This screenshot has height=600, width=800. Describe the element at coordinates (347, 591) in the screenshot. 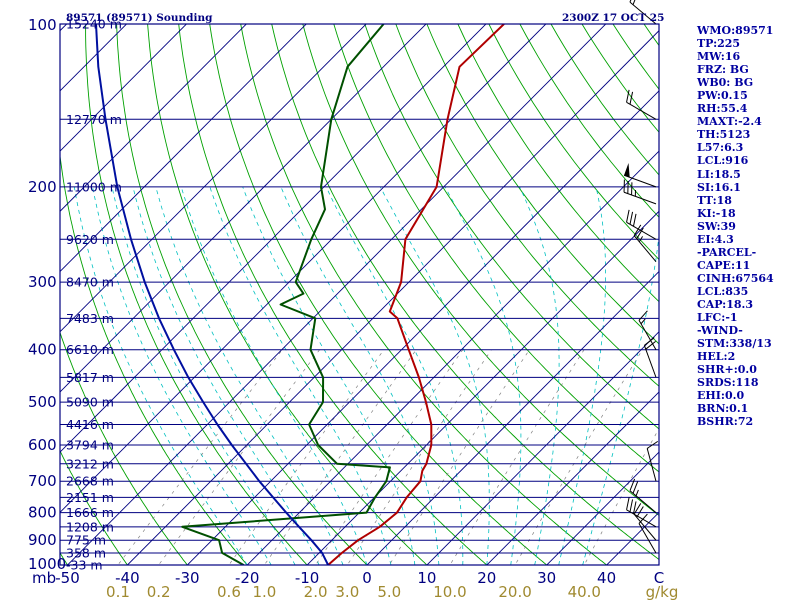

I see `mixing-ratio-label: 3.0` at that location.